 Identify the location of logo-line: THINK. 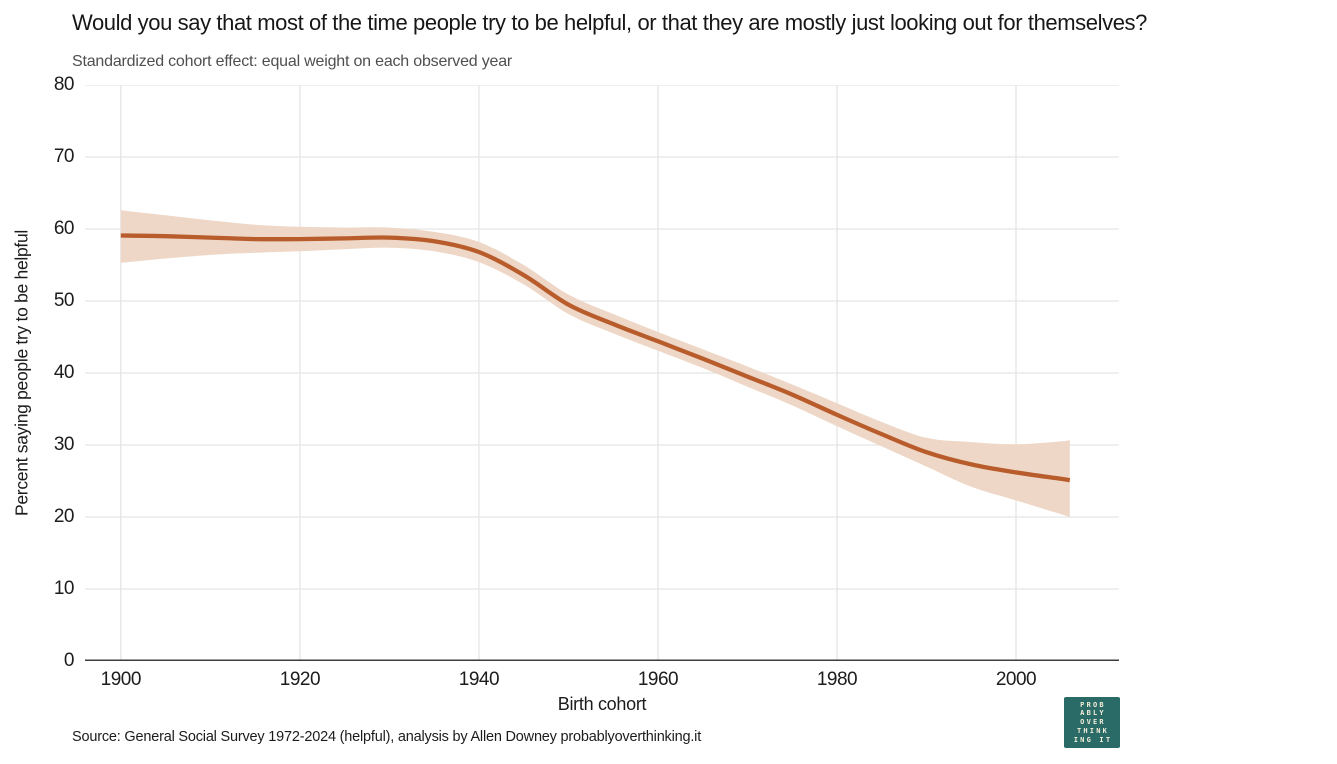
(1093, 730).